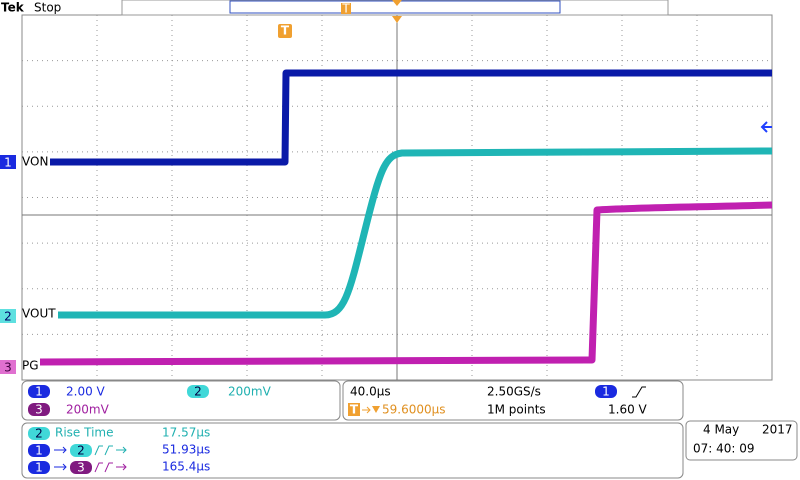 Image resolution: width=800 pixels, height=480 pixels. What do you see at coordinates (628, 410) in the screenshot?
I see `trigger-level: 1.60 V` at bounding box center [628, 410].